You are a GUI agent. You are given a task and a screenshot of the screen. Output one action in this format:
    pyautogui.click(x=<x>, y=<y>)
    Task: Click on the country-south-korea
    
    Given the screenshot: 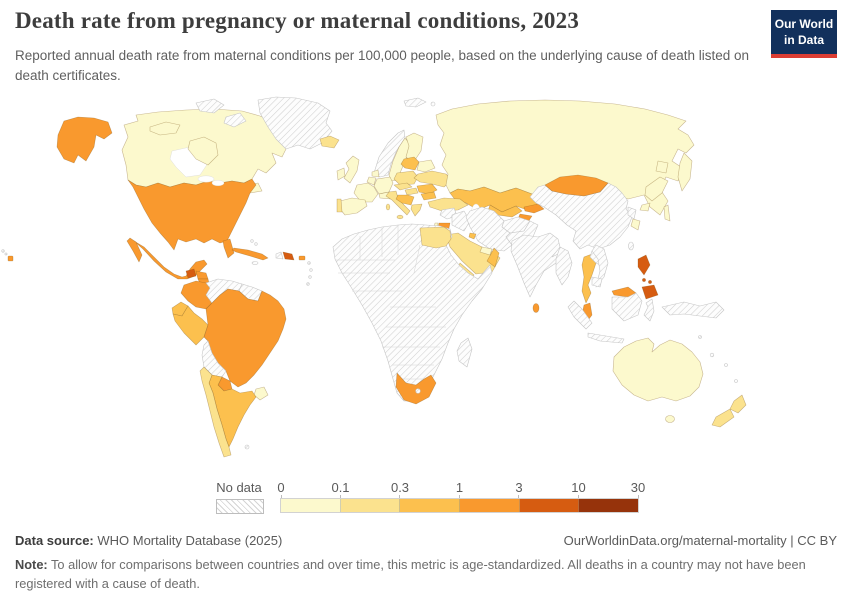 What is the action you would take?
    pyautogui.click(x=635, y=224)
    